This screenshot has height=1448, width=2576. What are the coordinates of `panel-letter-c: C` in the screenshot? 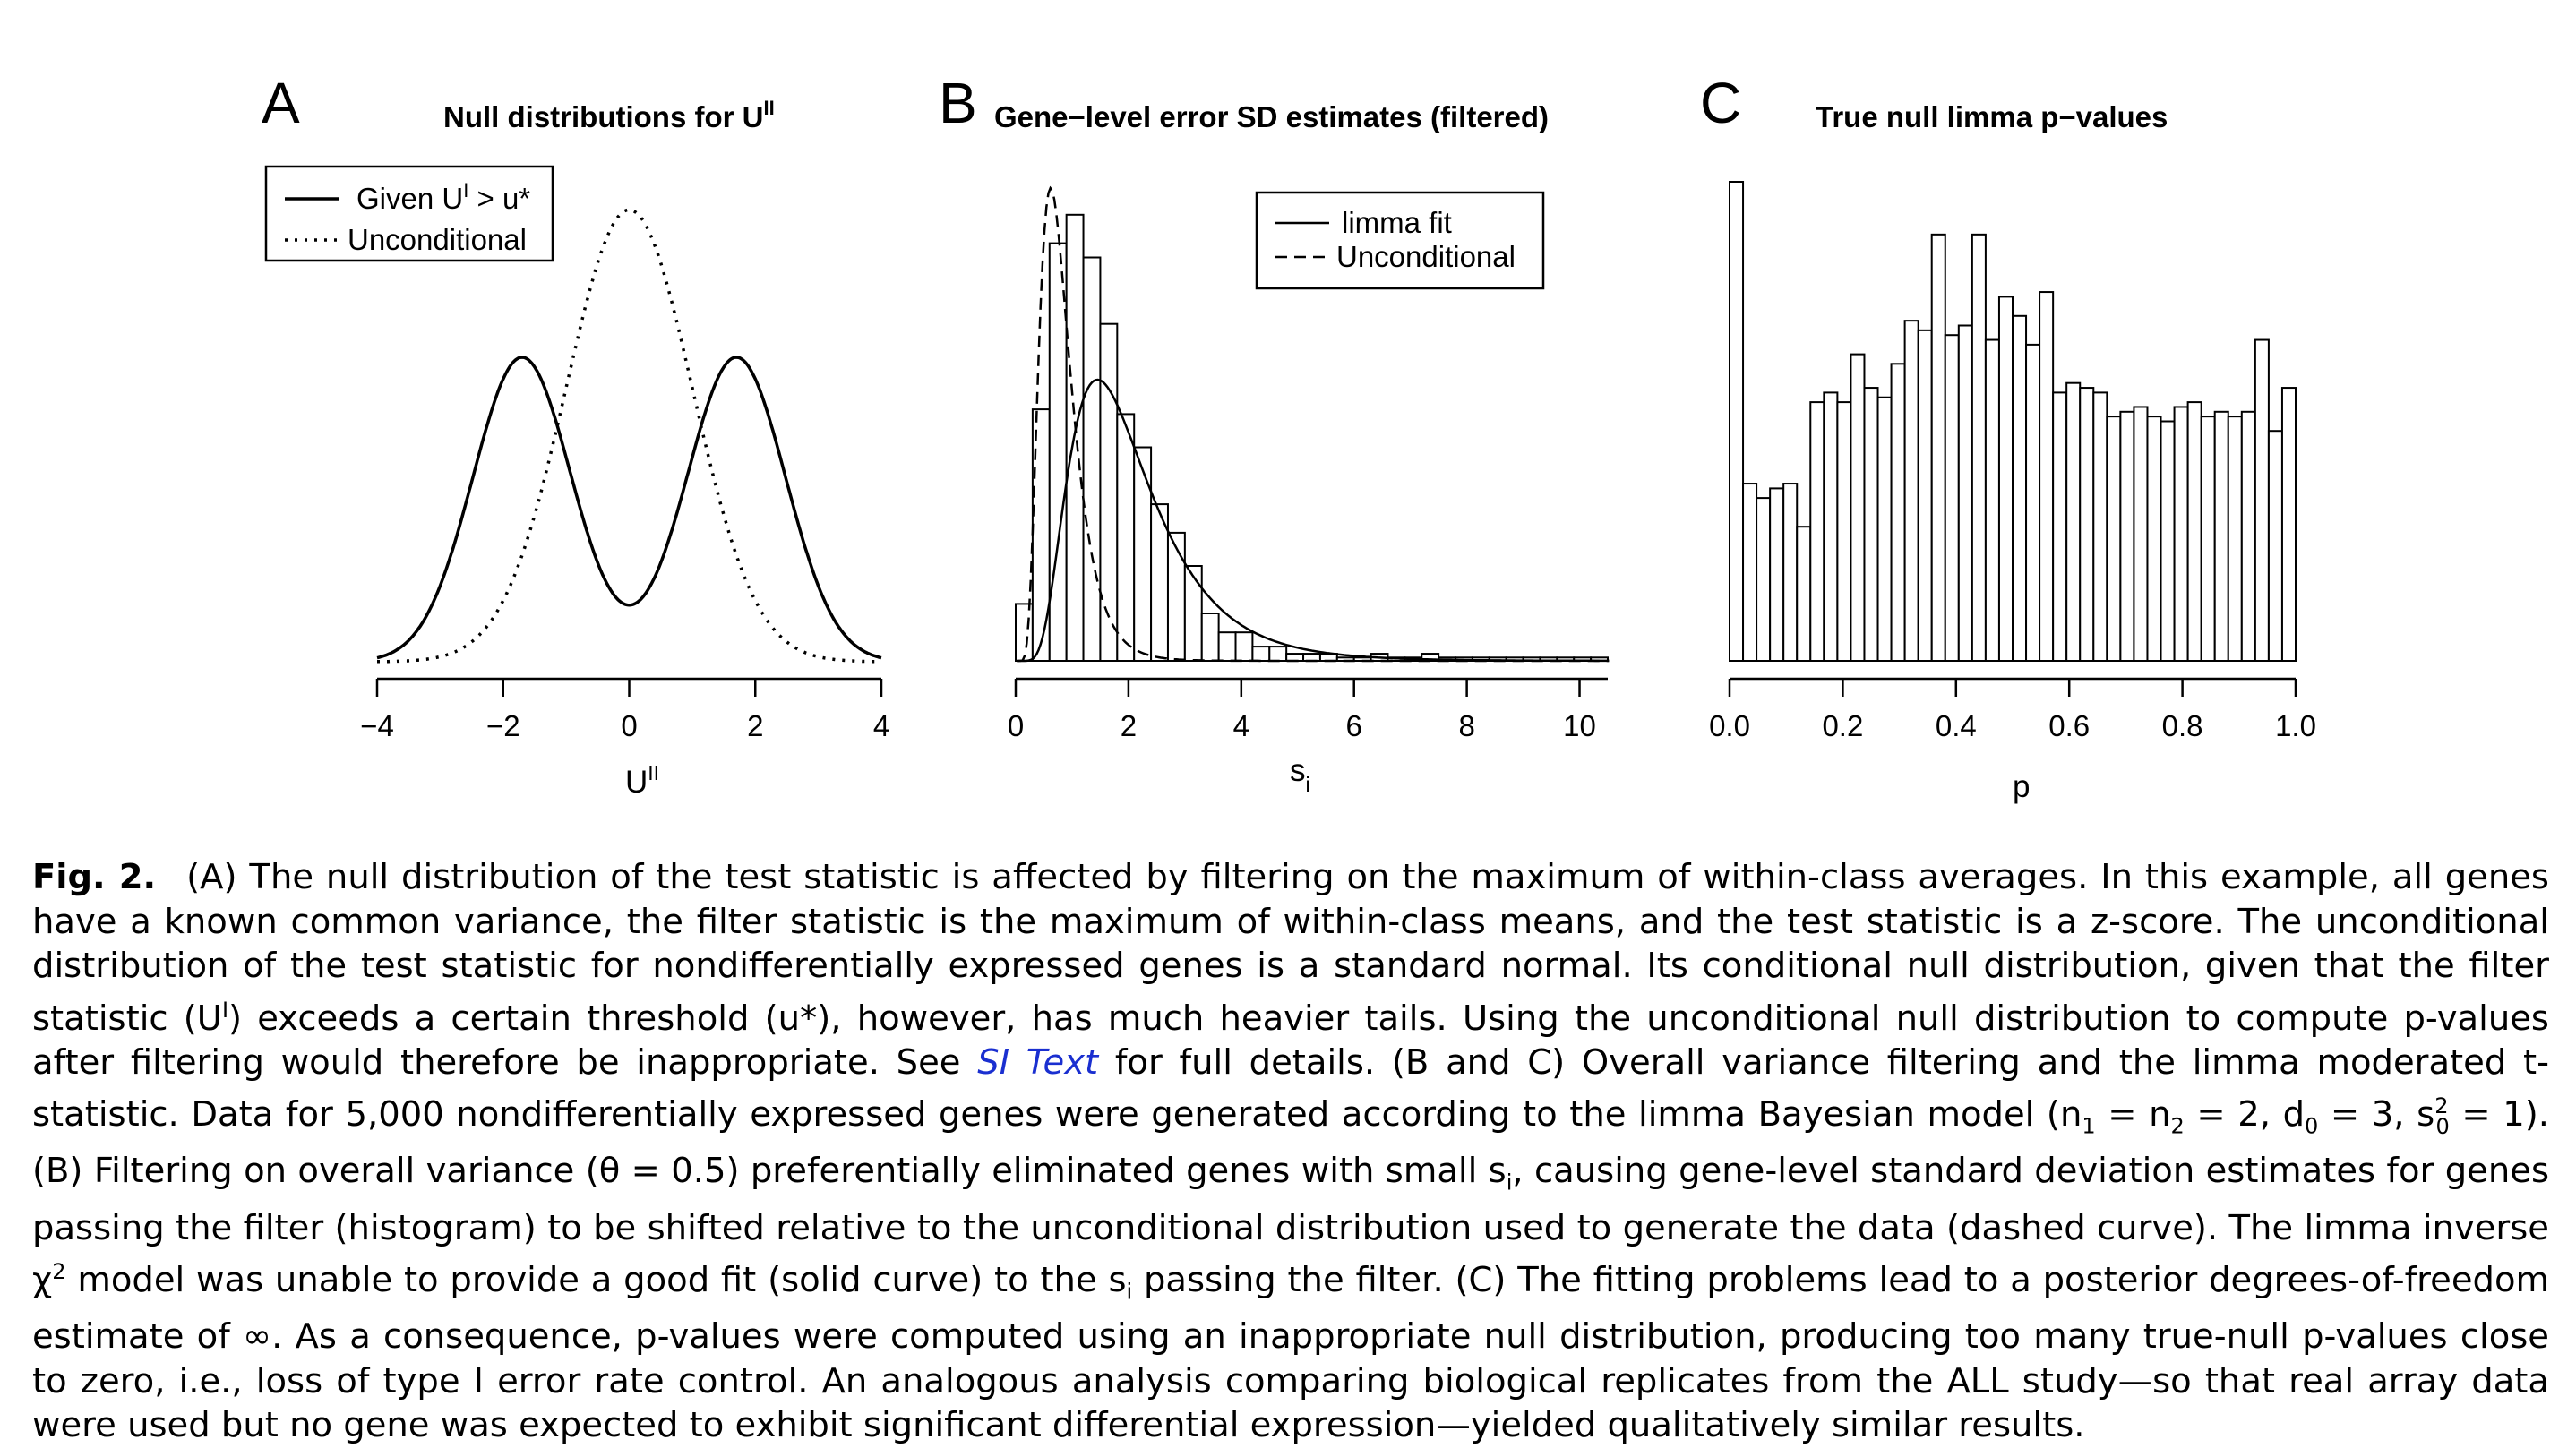 It's located at (1720, 103).